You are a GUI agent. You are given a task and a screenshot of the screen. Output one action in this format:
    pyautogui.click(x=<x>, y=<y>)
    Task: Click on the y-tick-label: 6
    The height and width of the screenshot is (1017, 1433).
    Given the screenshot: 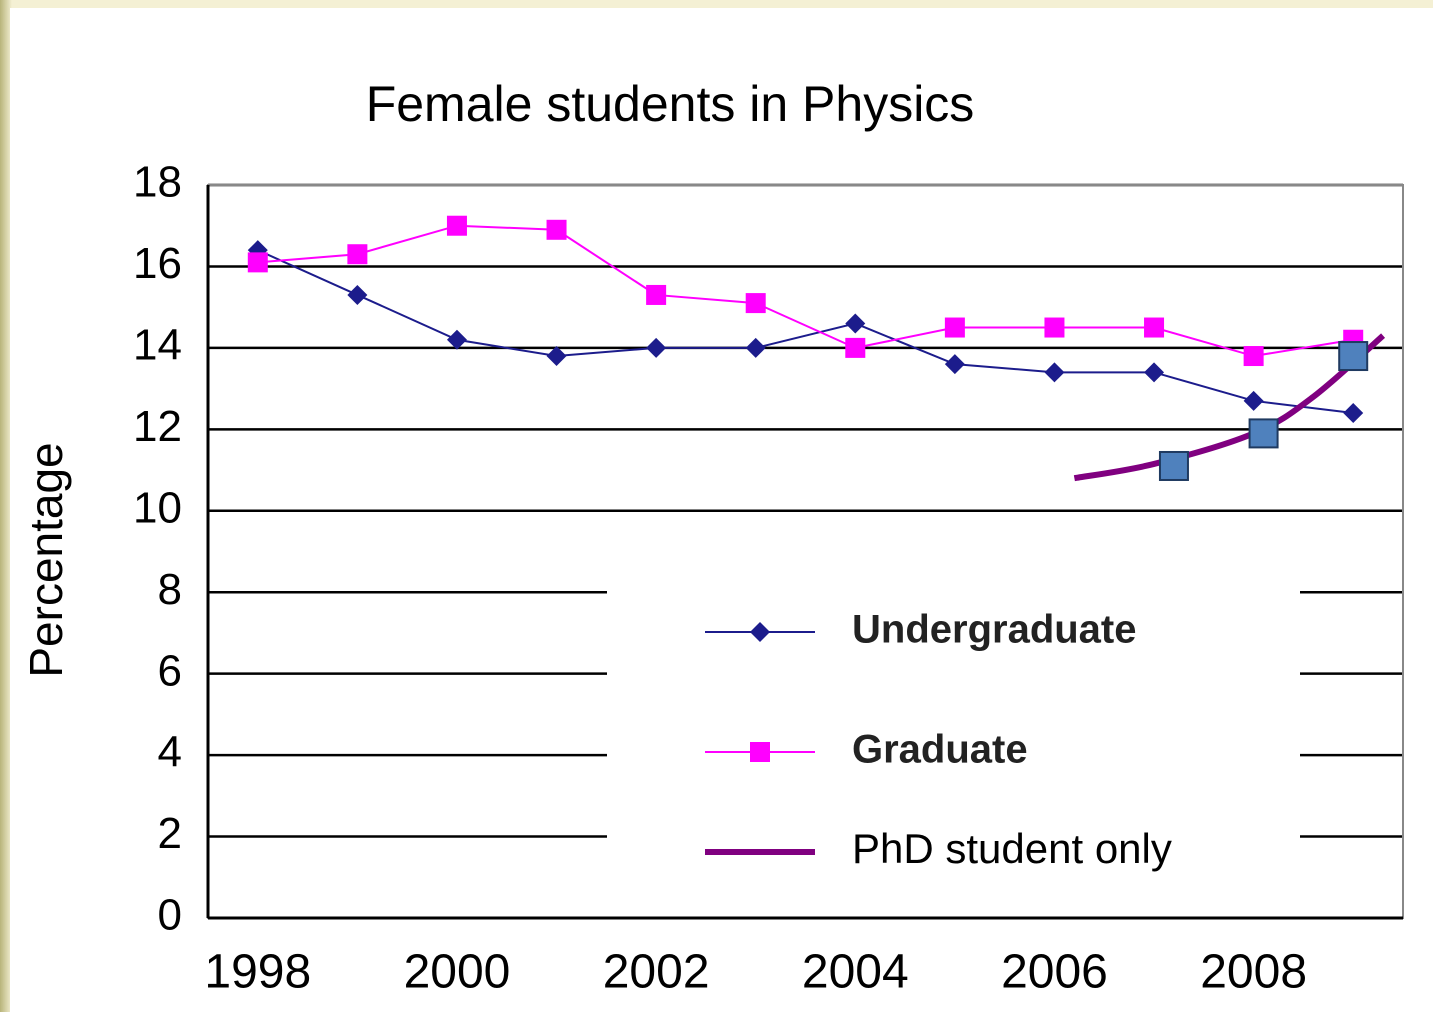 What is the action you would take?
    pyautogui.click(x=170, y=670)
    